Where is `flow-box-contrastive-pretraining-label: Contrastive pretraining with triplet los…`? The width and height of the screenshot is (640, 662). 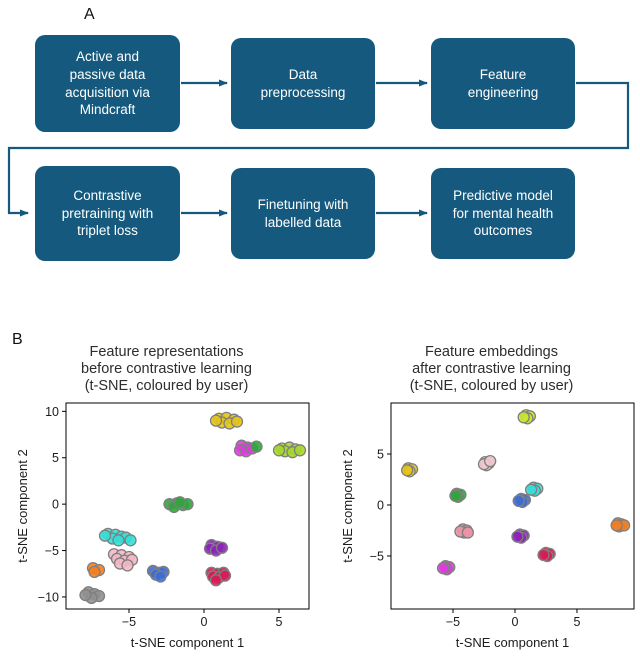 flow-box-contrastive-pretraining-label: Contrastive pretraining with triplet los… is located at coordinates (107, 213).